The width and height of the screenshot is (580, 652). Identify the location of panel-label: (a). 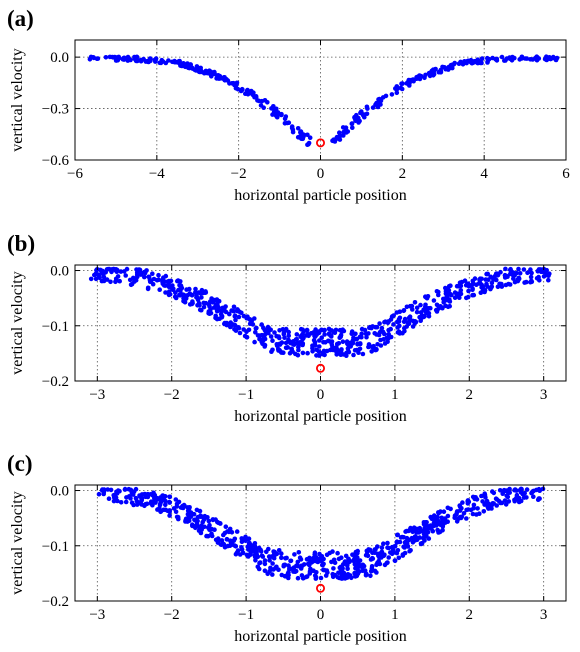
(20, 18).